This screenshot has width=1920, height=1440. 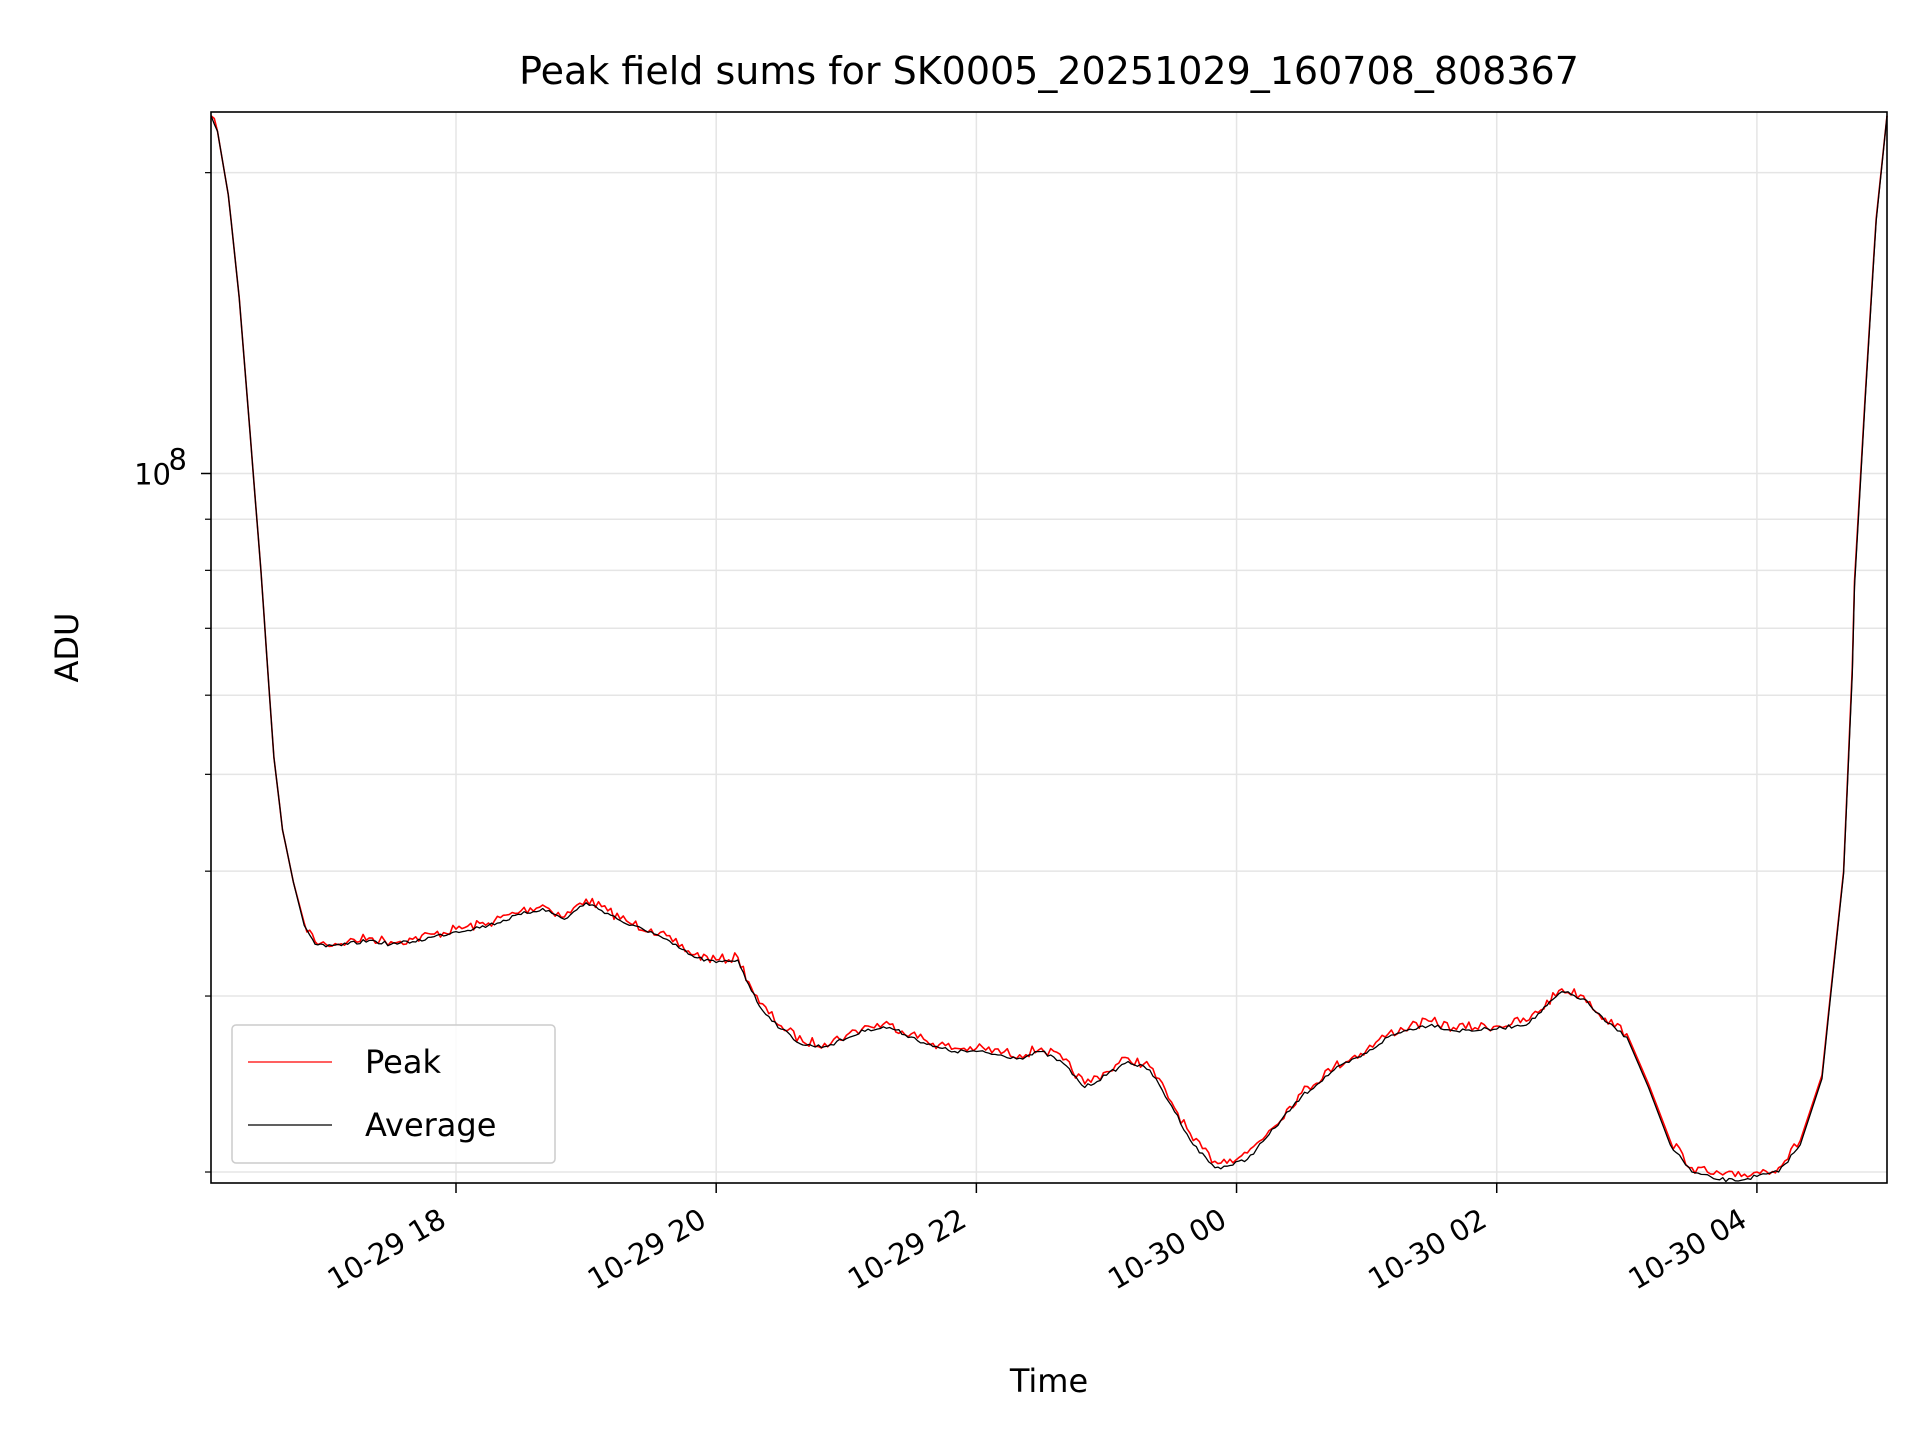 What do you see at coordinates (67, 648) in the screenshot?
I see `y-axis-title: ADU` at bounding box center [67, 648].